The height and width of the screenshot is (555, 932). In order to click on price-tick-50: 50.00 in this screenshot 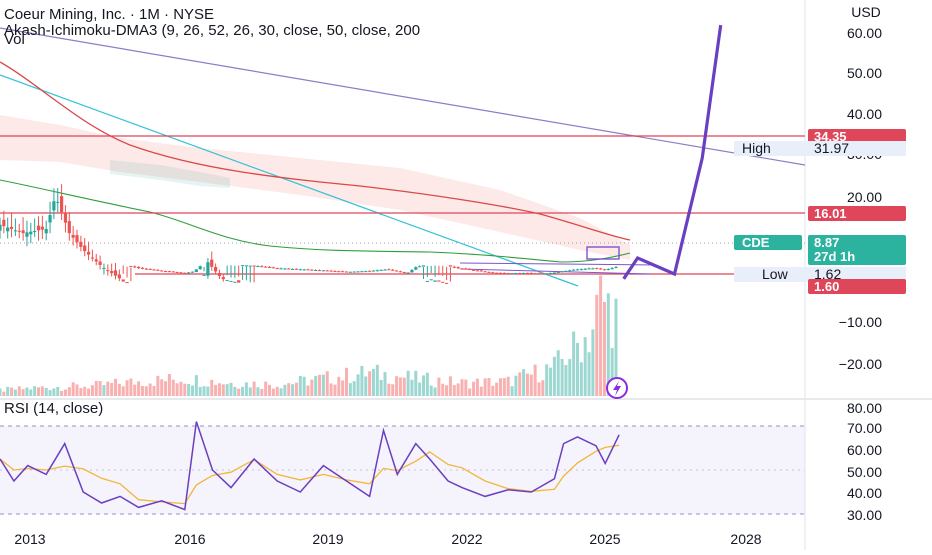, I will do `click(864, 73)`.